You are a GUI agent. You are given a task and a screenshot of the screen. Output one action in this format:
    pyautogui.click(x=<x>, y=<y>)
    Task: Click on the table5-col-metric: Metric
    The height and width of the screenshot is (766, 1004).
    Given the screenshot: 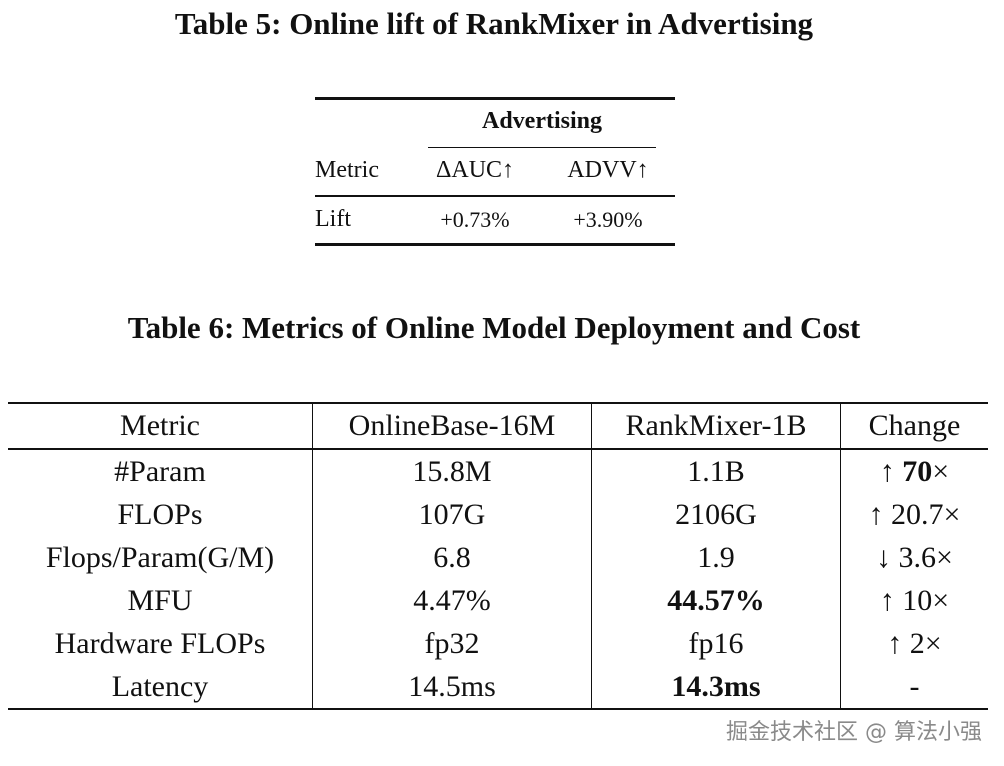 What is the action you would take?
    pyautogui.click(x=347, y=170)
    